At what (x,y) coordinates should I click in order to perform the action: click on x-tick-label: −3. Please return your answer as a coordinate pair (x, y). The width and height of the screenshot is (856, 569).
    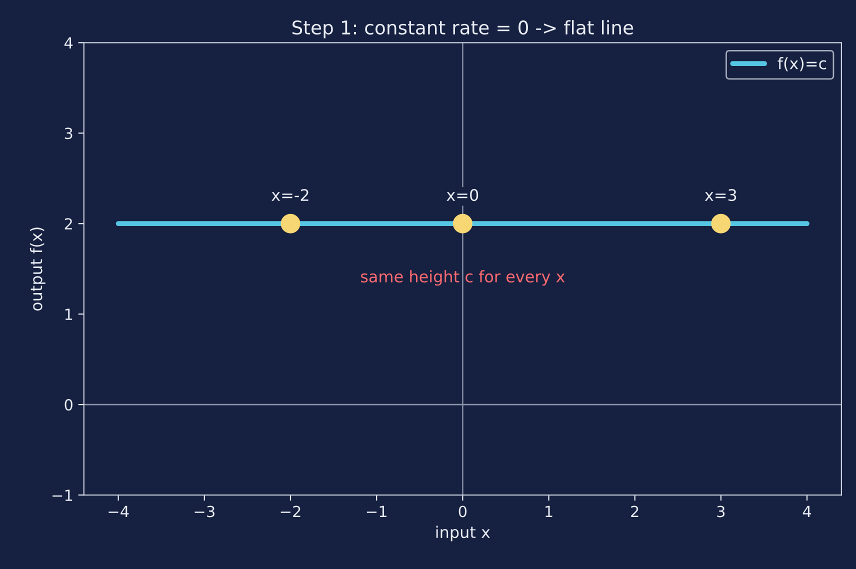
    Looking at the image, I should click on (204, 512).